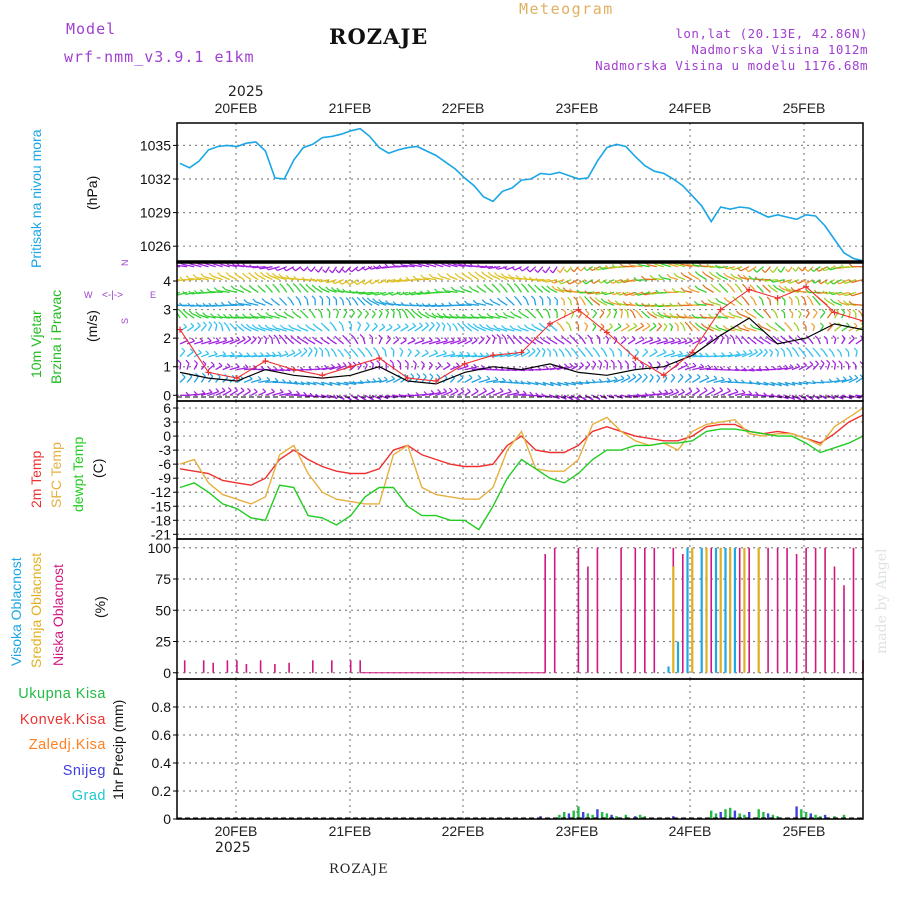 This screenshot has width=900, height=900. What do you see at coordinates (167, 367) in the screenshot?
I see `wind-tick-label: 1` at bounding box center [167, 367].